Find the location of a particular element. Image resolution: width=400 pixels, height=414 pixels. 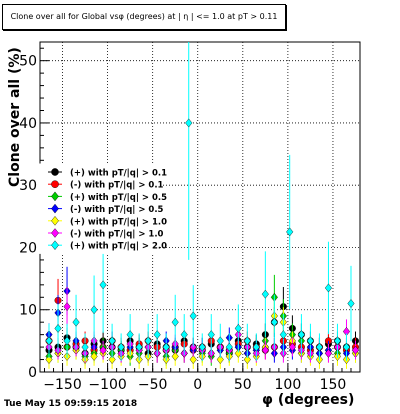

y-tick-label: 10 is located at coordinates (28, 311).